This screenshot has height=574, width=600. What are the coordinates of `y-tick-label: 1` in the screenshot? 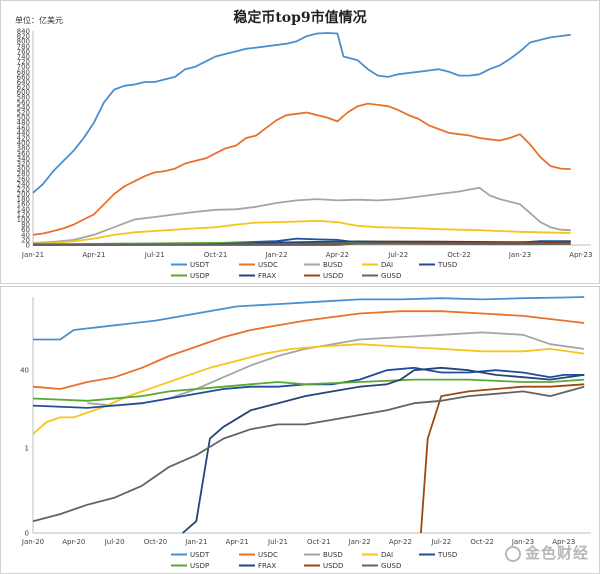 It's located at (27, 449).